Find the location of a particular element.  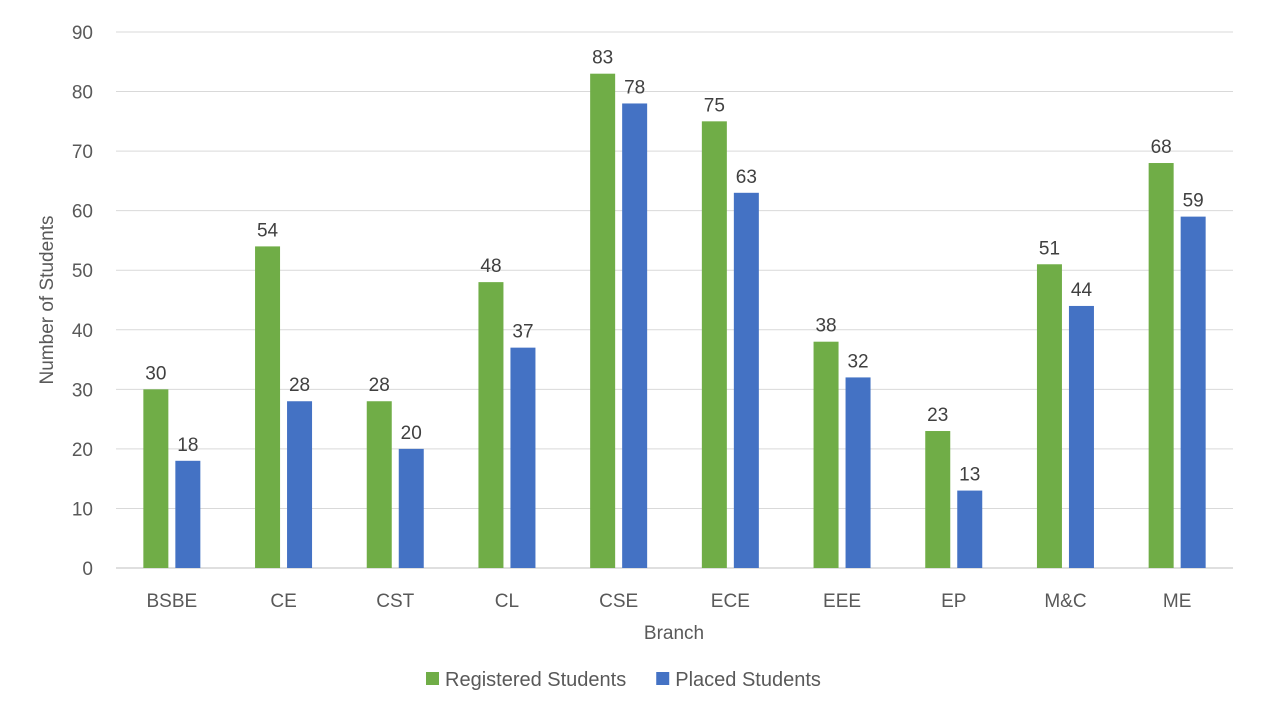

y-tick-label: 40 is located at coordinates (82, 331).